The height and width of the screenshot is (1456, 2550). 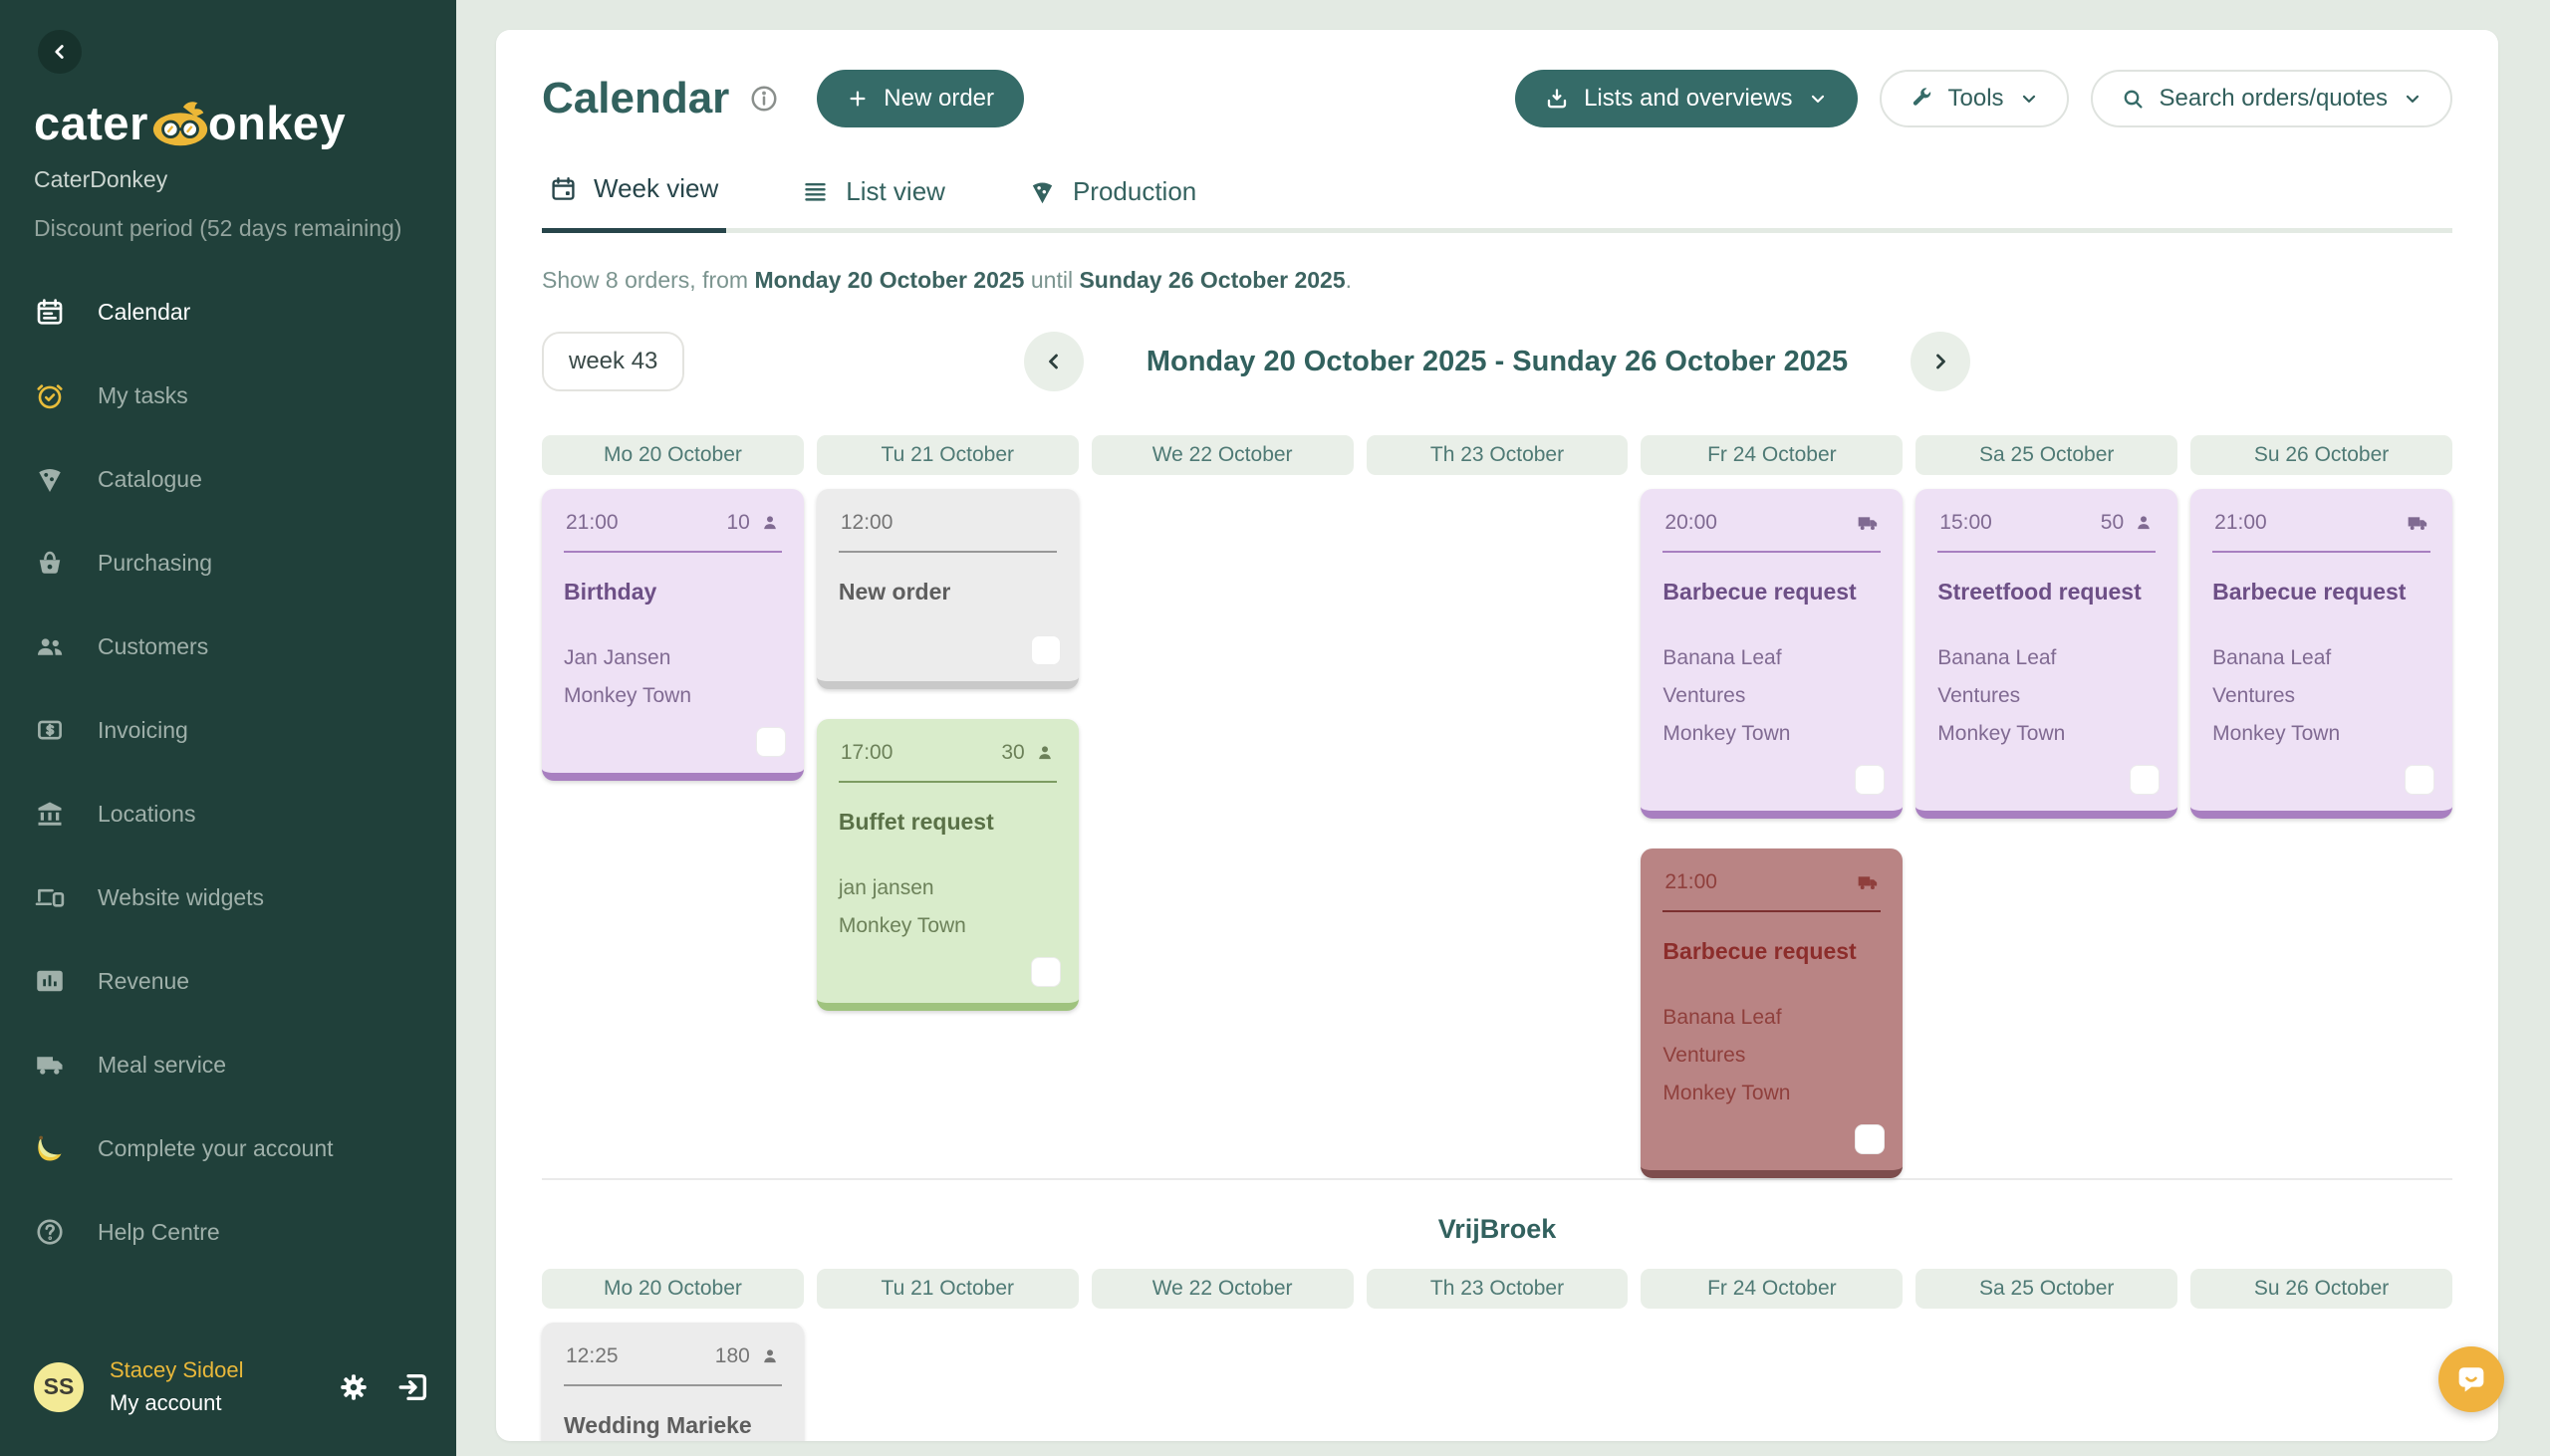 I want to click on sidebar-item-meal-service: Meal service, so click(x=232, y=1065).